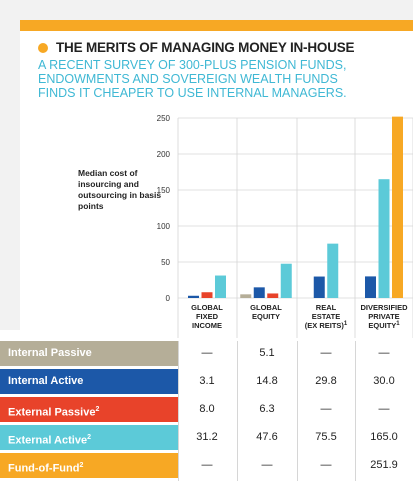 This screenshot has height=482, width=413. Describe the element at coordinates (165, 262) in the screenshot. I see `y-tick-label: 50` at that location.